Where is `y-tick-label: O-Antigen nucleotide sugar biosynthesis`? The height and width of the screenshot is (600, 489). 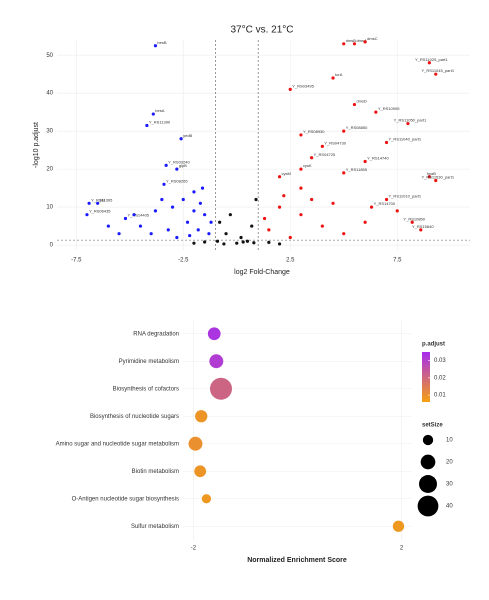 y-tick-label: O-Antigen nucleotide sugar biosynthesis is located at coordinates (125, 499).